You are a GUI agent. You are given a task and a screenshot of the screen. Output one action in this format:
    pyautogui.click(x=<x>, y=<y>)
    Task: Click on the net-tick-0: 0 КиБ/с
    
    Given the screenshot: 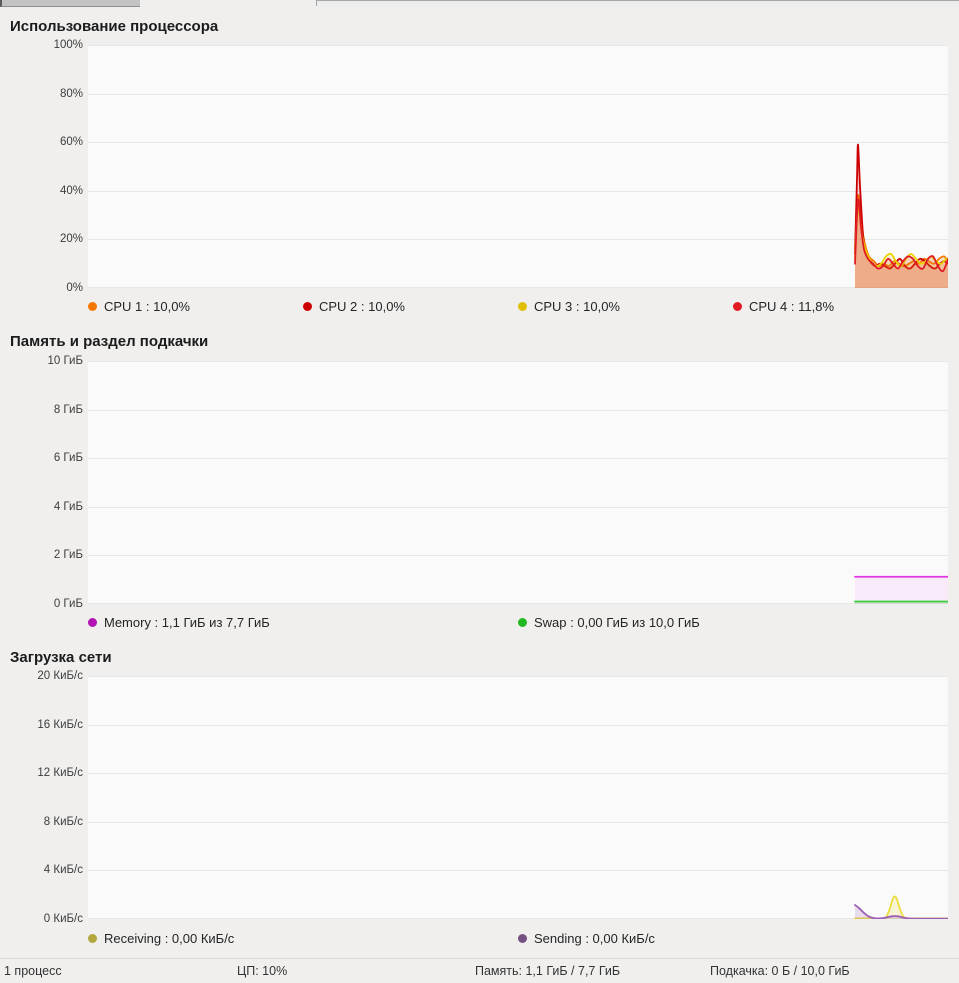 What is the action you would take?
    pyautogui.click(x=63, y=919)
    